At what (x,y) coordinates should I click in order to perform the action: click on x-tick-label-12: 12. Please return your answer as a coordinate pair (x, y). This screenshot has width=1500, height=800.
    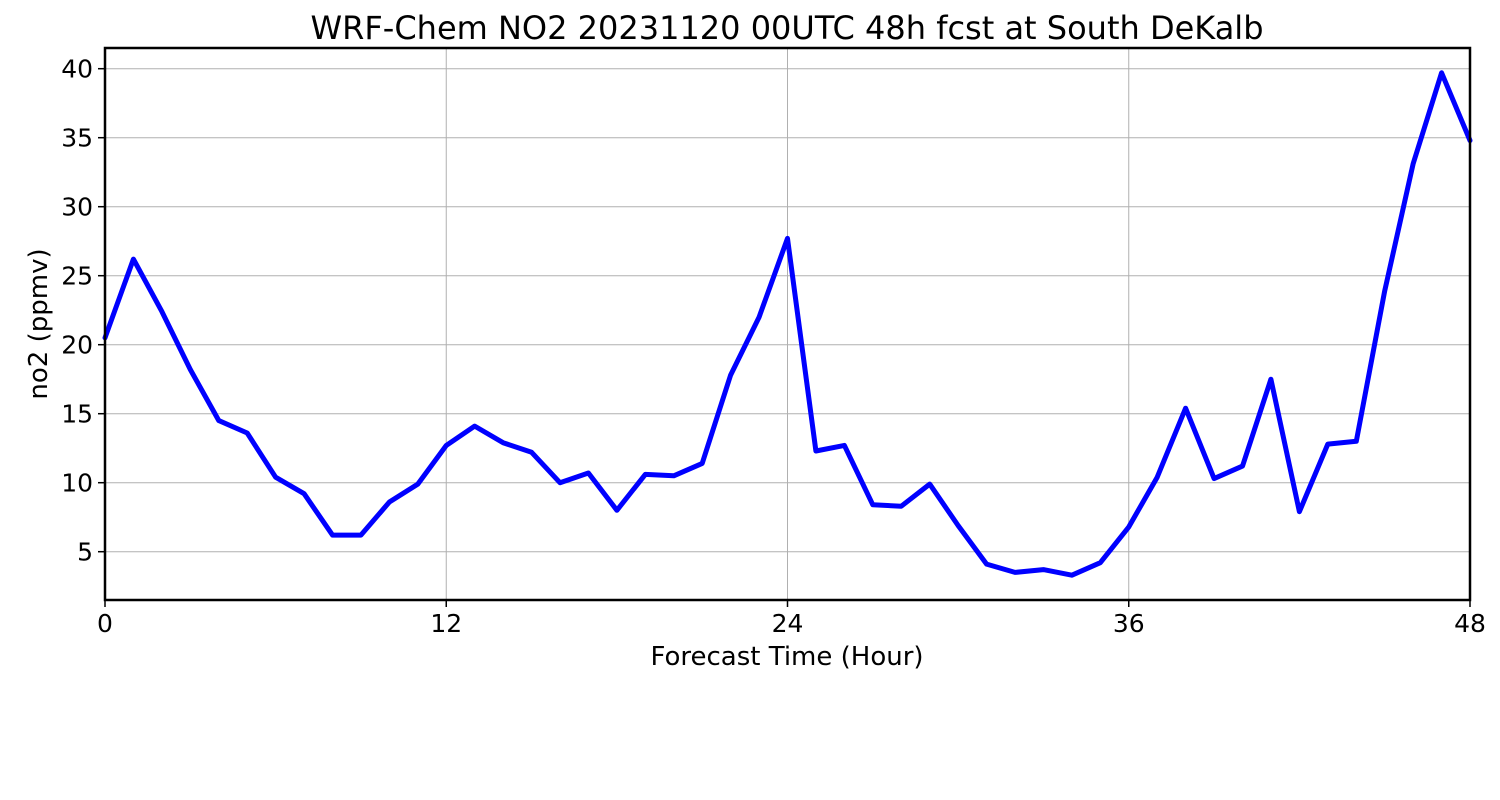
    Looking at the image, I should click on (446, 623).